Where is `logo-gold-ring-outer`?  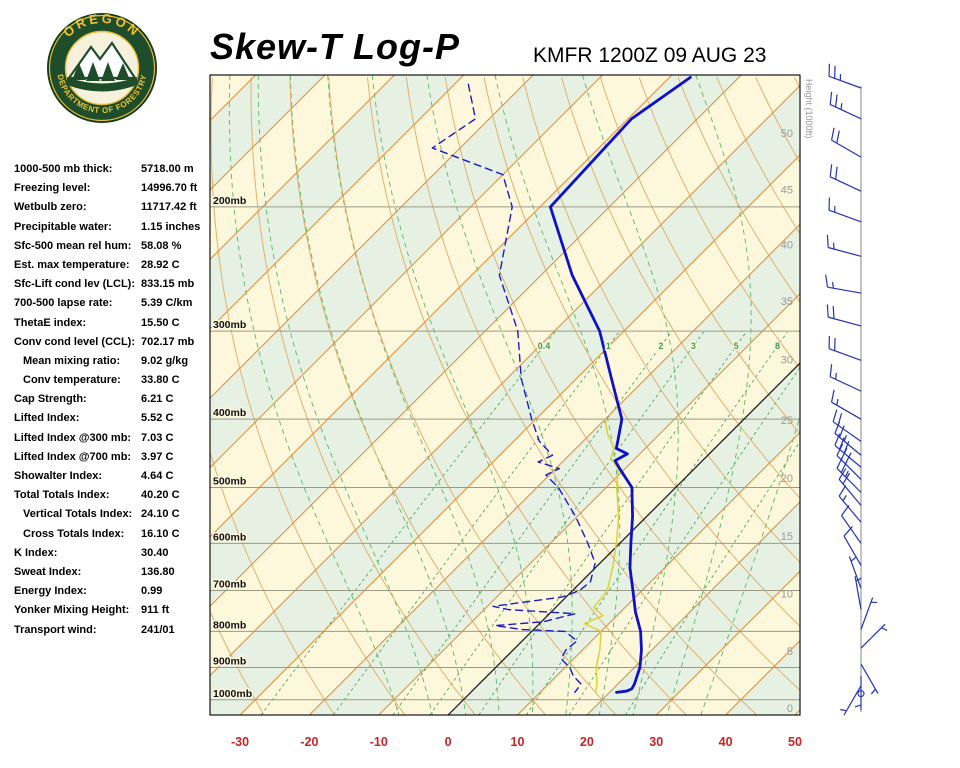
logo-gold-ring-outer is located at coordinates (102, 68).